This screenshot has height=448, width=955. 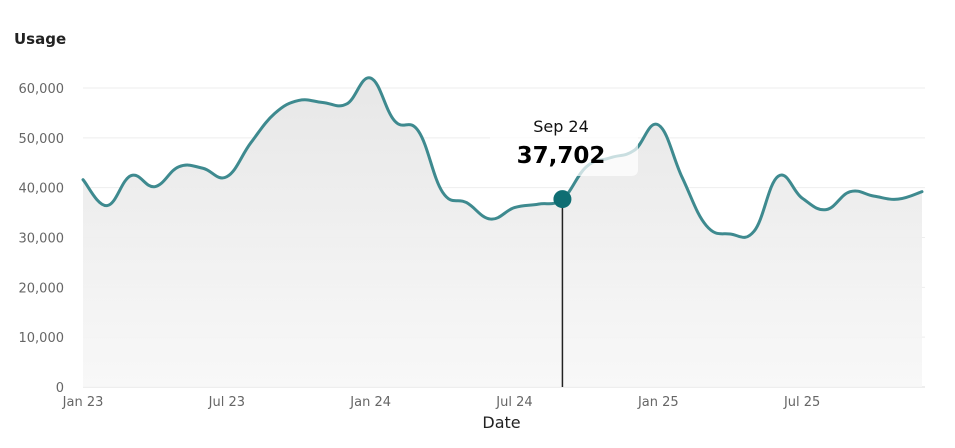 I want to click on y-tick-label: 60,000, so click(x=42, y=89).